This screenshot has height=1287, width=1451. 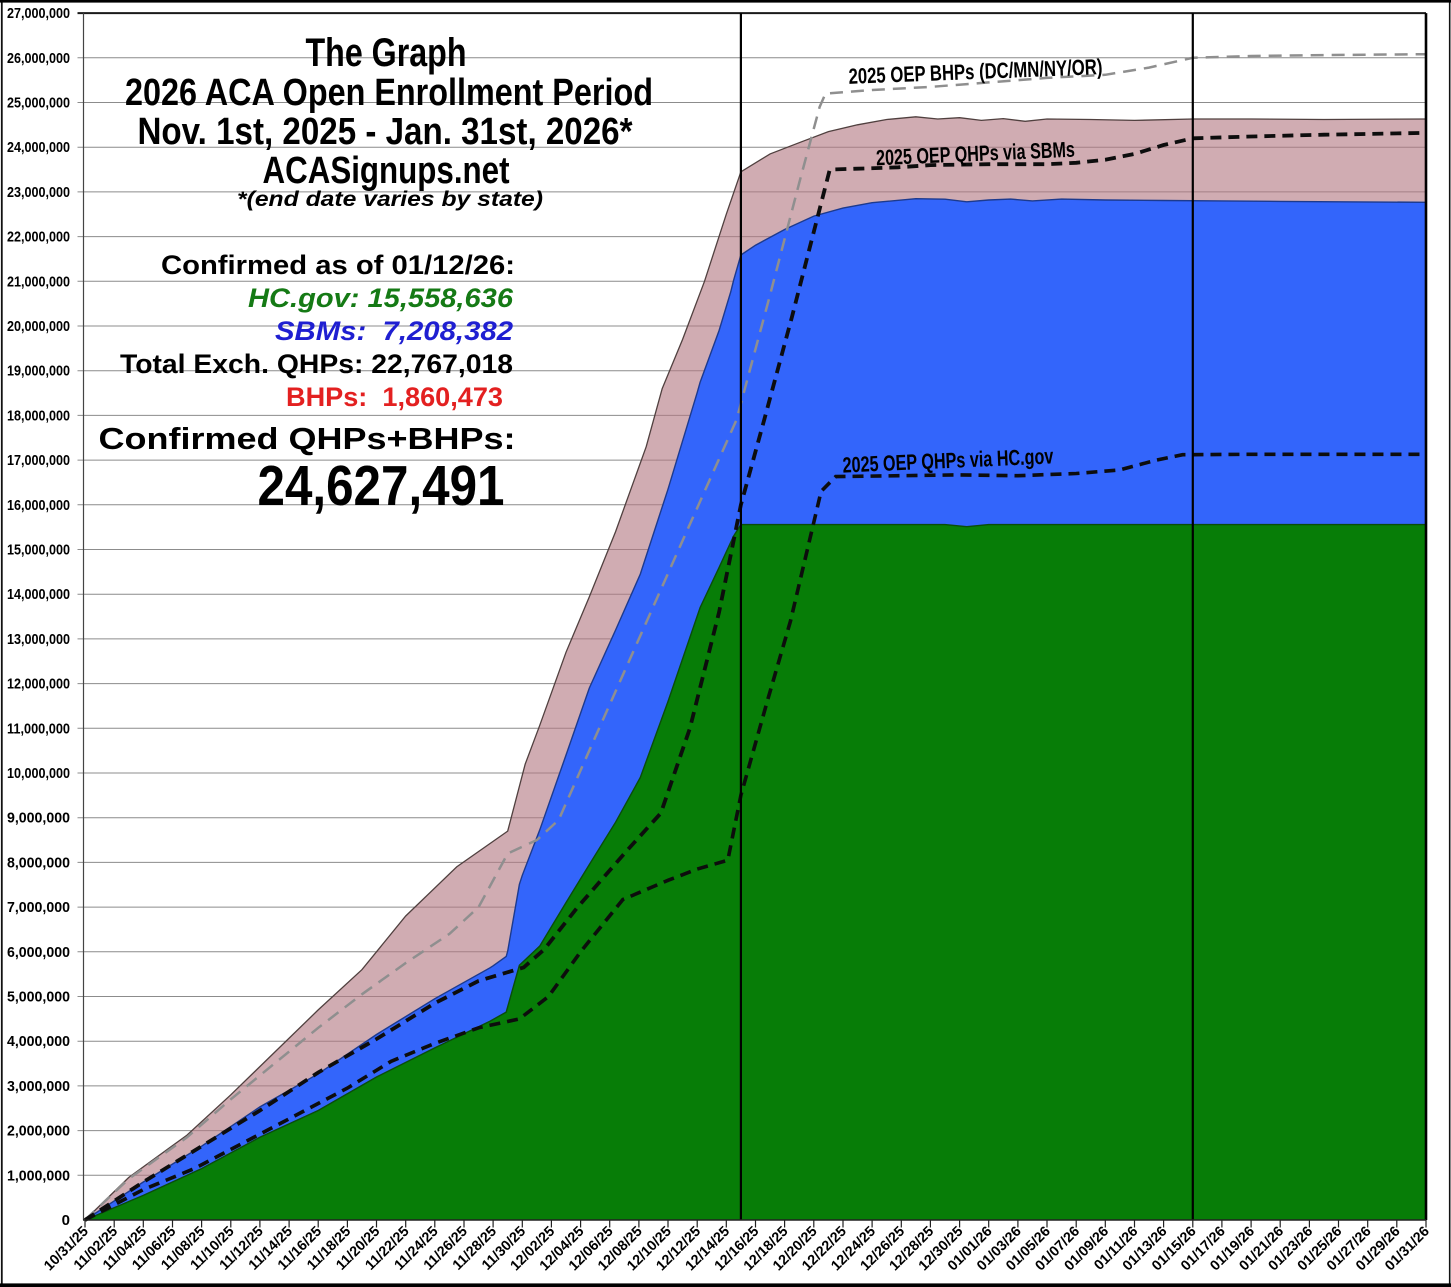 I want to click on svg-text: 25,000,000, so click(x=38, y=103).